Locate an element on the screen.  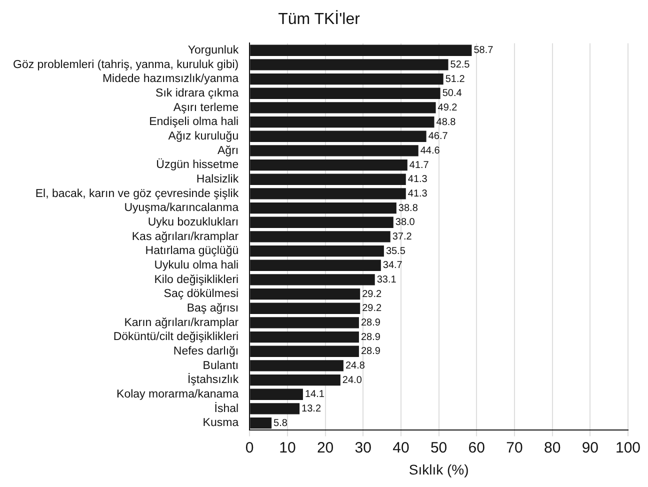
y-tick-label: Saç dökülmesi is located at coordinates (201, 294).